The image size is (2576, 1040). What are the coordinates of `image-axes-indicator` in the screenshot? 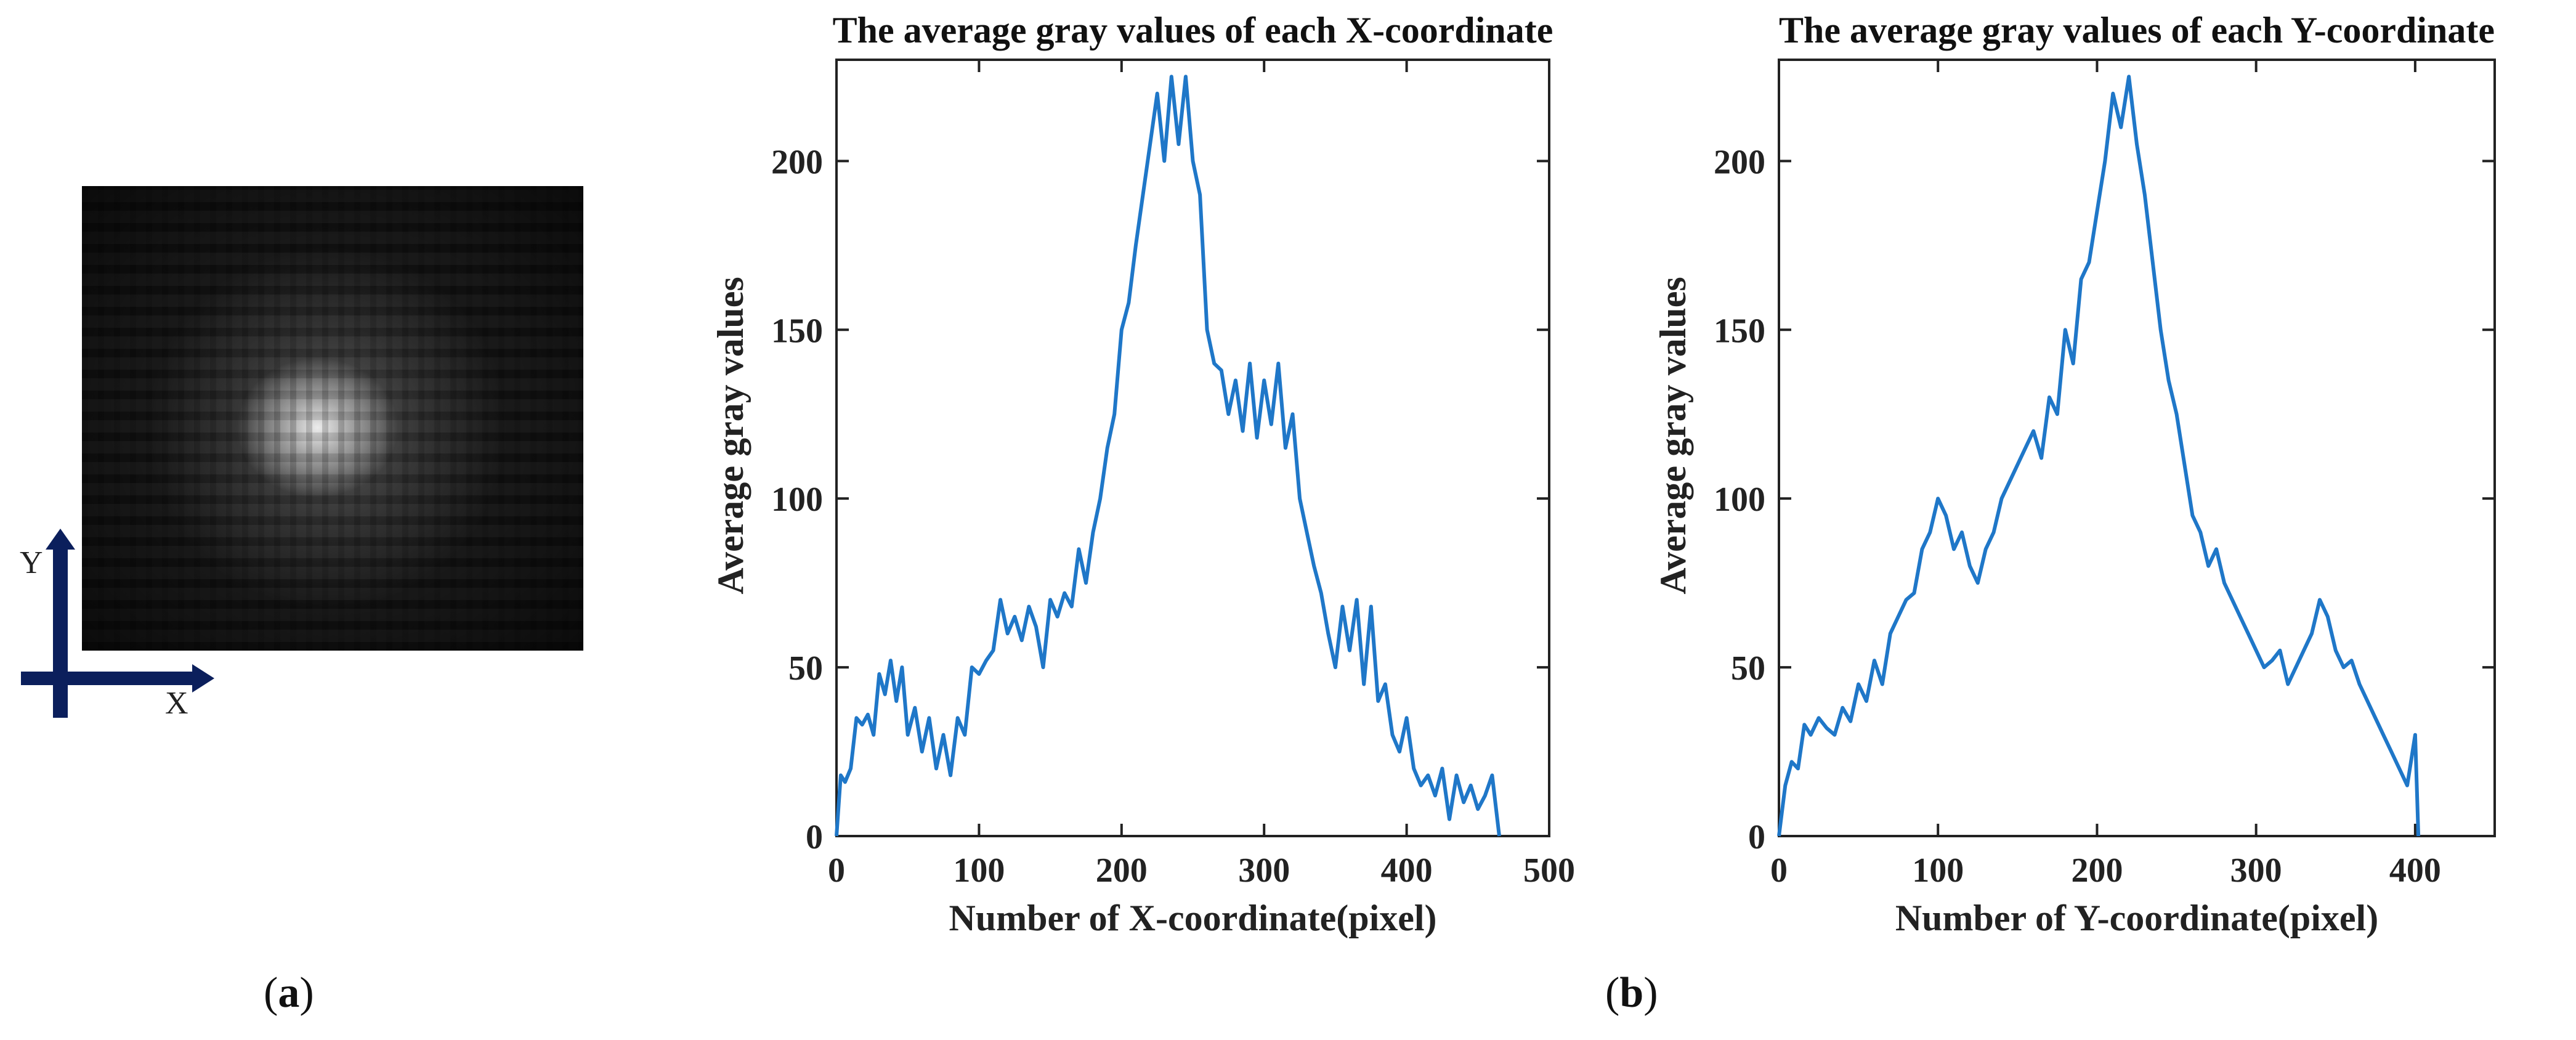 It's located at (117, 624).